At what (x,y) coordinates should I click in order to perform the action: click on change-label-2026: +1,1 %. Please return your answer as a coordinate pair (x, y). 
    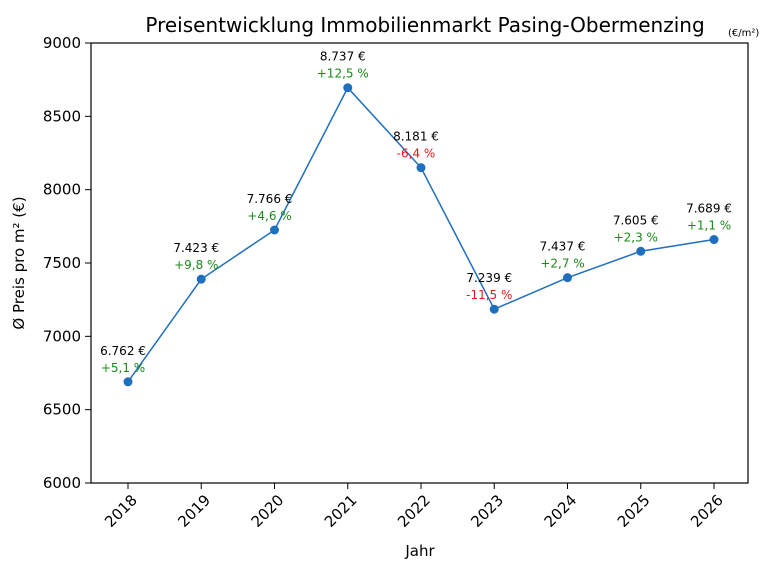
    Looking at the image, I should click on (709, 226).